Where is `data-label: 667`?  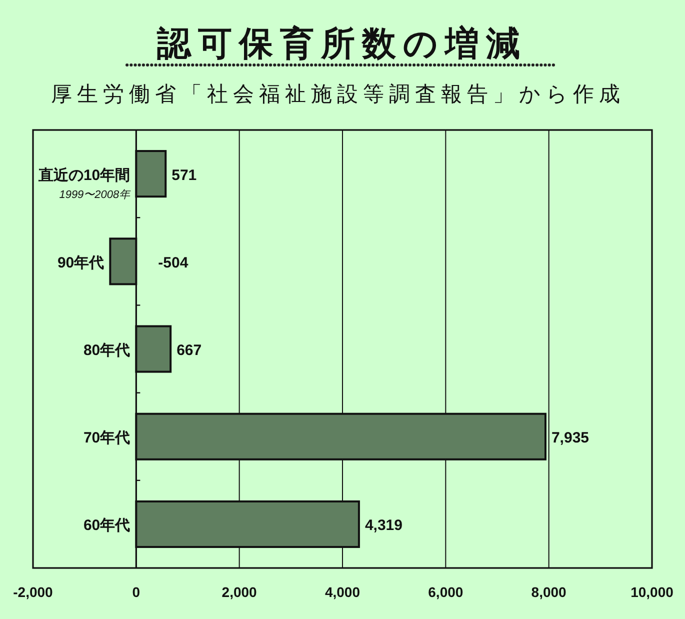 data-label: 667 is located at coordinates (189, 350).